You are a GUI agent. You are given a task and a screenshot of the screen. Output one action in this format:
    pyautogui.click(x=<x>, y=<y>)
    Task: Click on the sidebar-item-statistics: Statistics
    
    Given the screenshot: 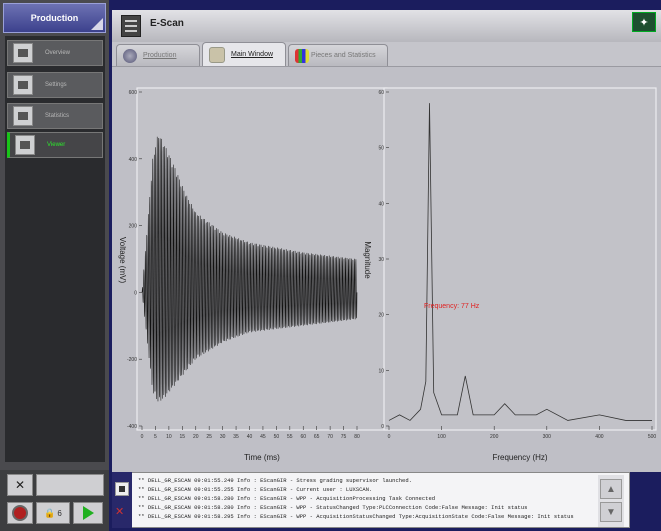 What is the action you would take?
    pyautogui.click(x=55, y=116)
    